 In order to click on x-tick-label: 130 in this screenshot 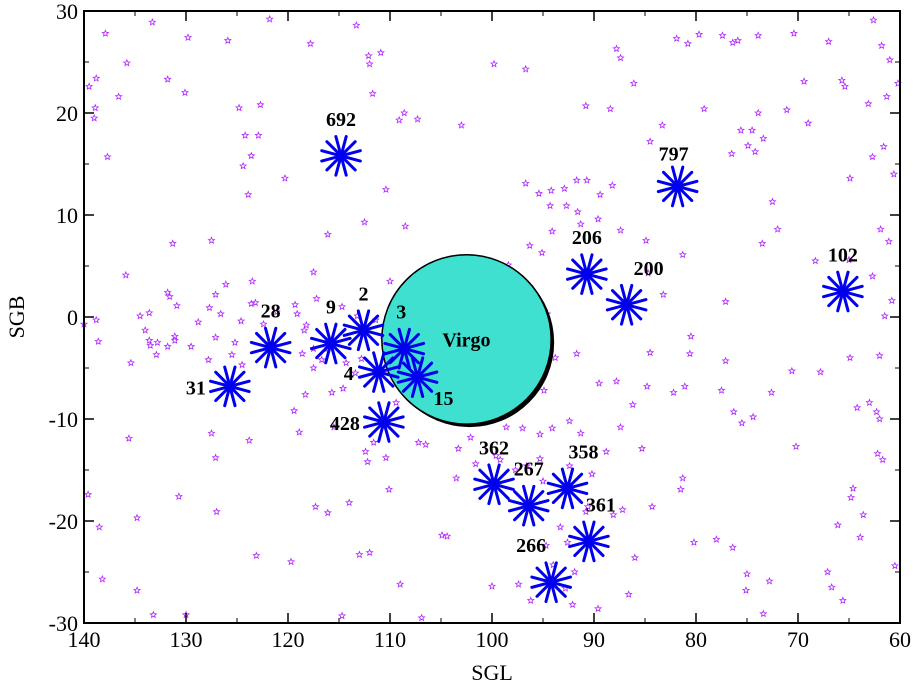, I will do `click(186, 639)`.